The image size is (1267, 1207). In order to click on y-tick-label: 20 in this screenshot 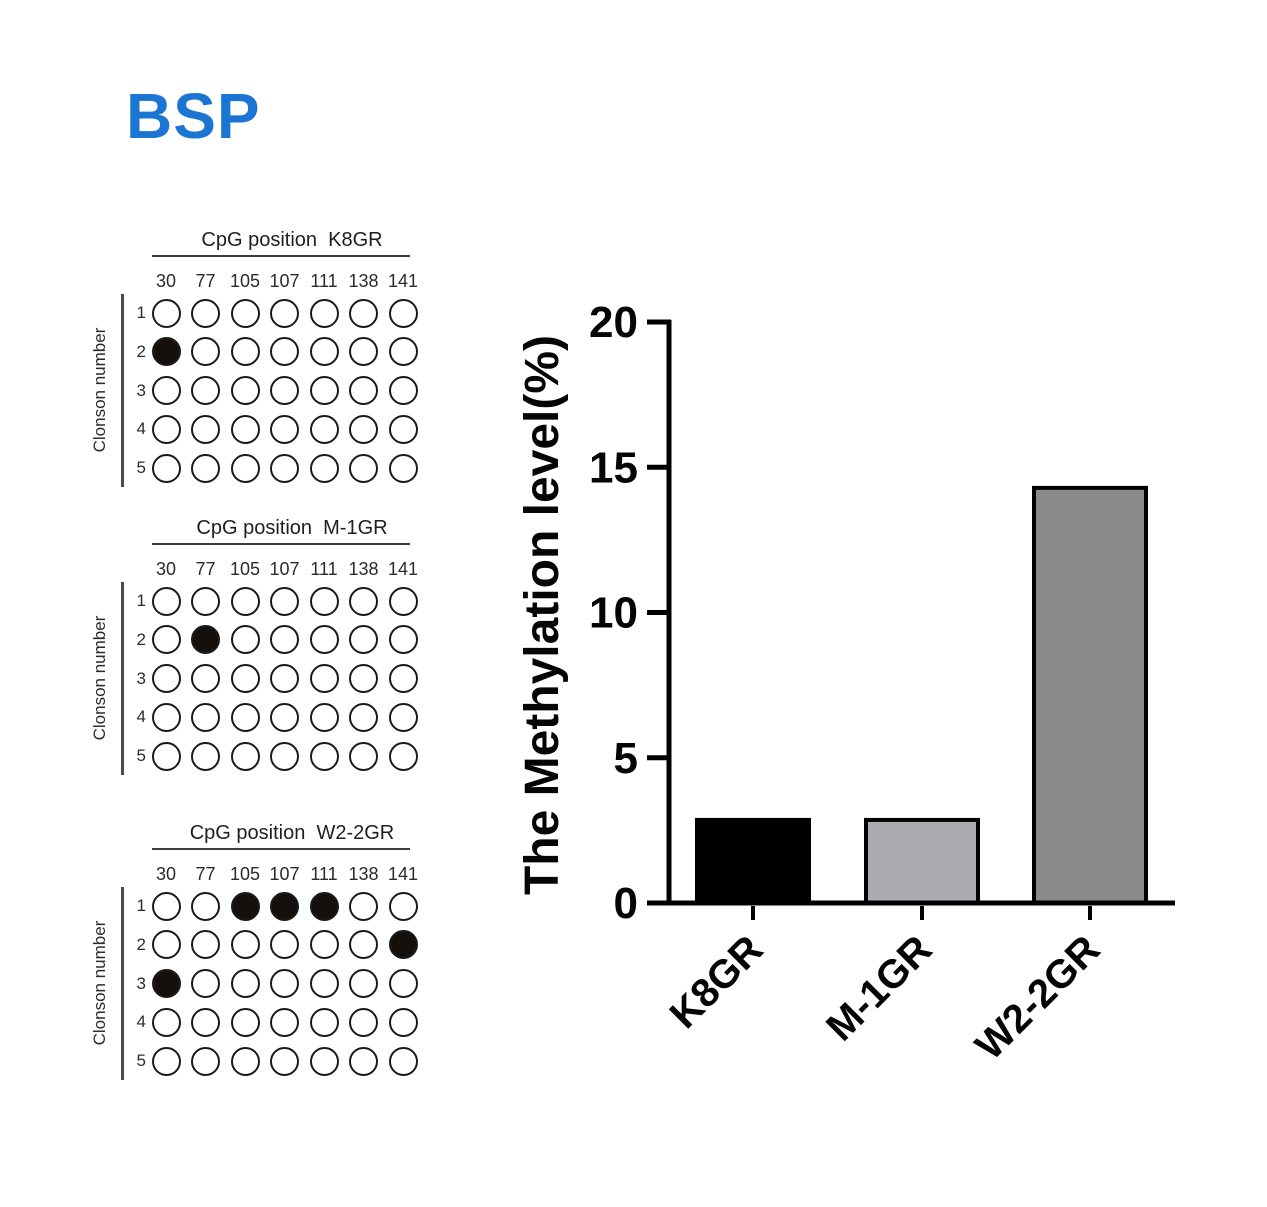, I will do `click(613, 322)`.